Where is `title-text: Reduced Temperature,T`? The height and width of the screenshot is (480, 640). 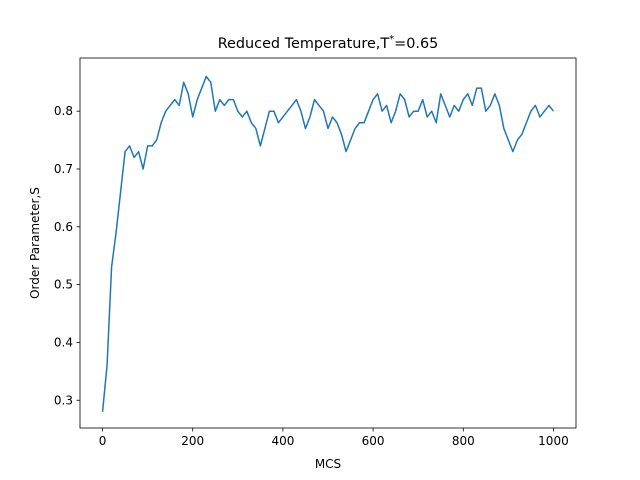
title-text: Reduced Temperature,T is located at coordinates (304, 44).